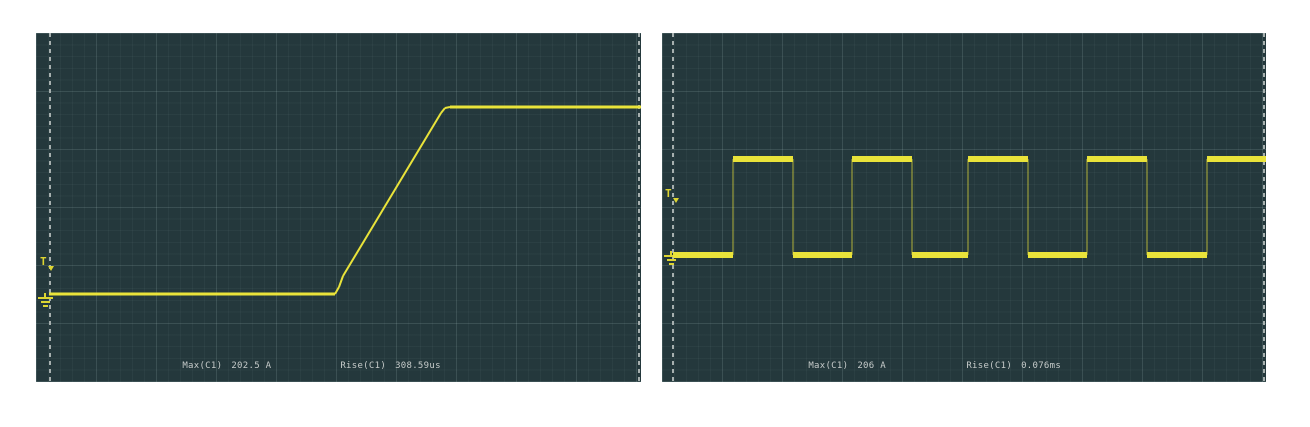  What do you see at coordinates (969, 207) in the screenshot?
I see `waveform-trace-c1` at bounding box center [969, 207].